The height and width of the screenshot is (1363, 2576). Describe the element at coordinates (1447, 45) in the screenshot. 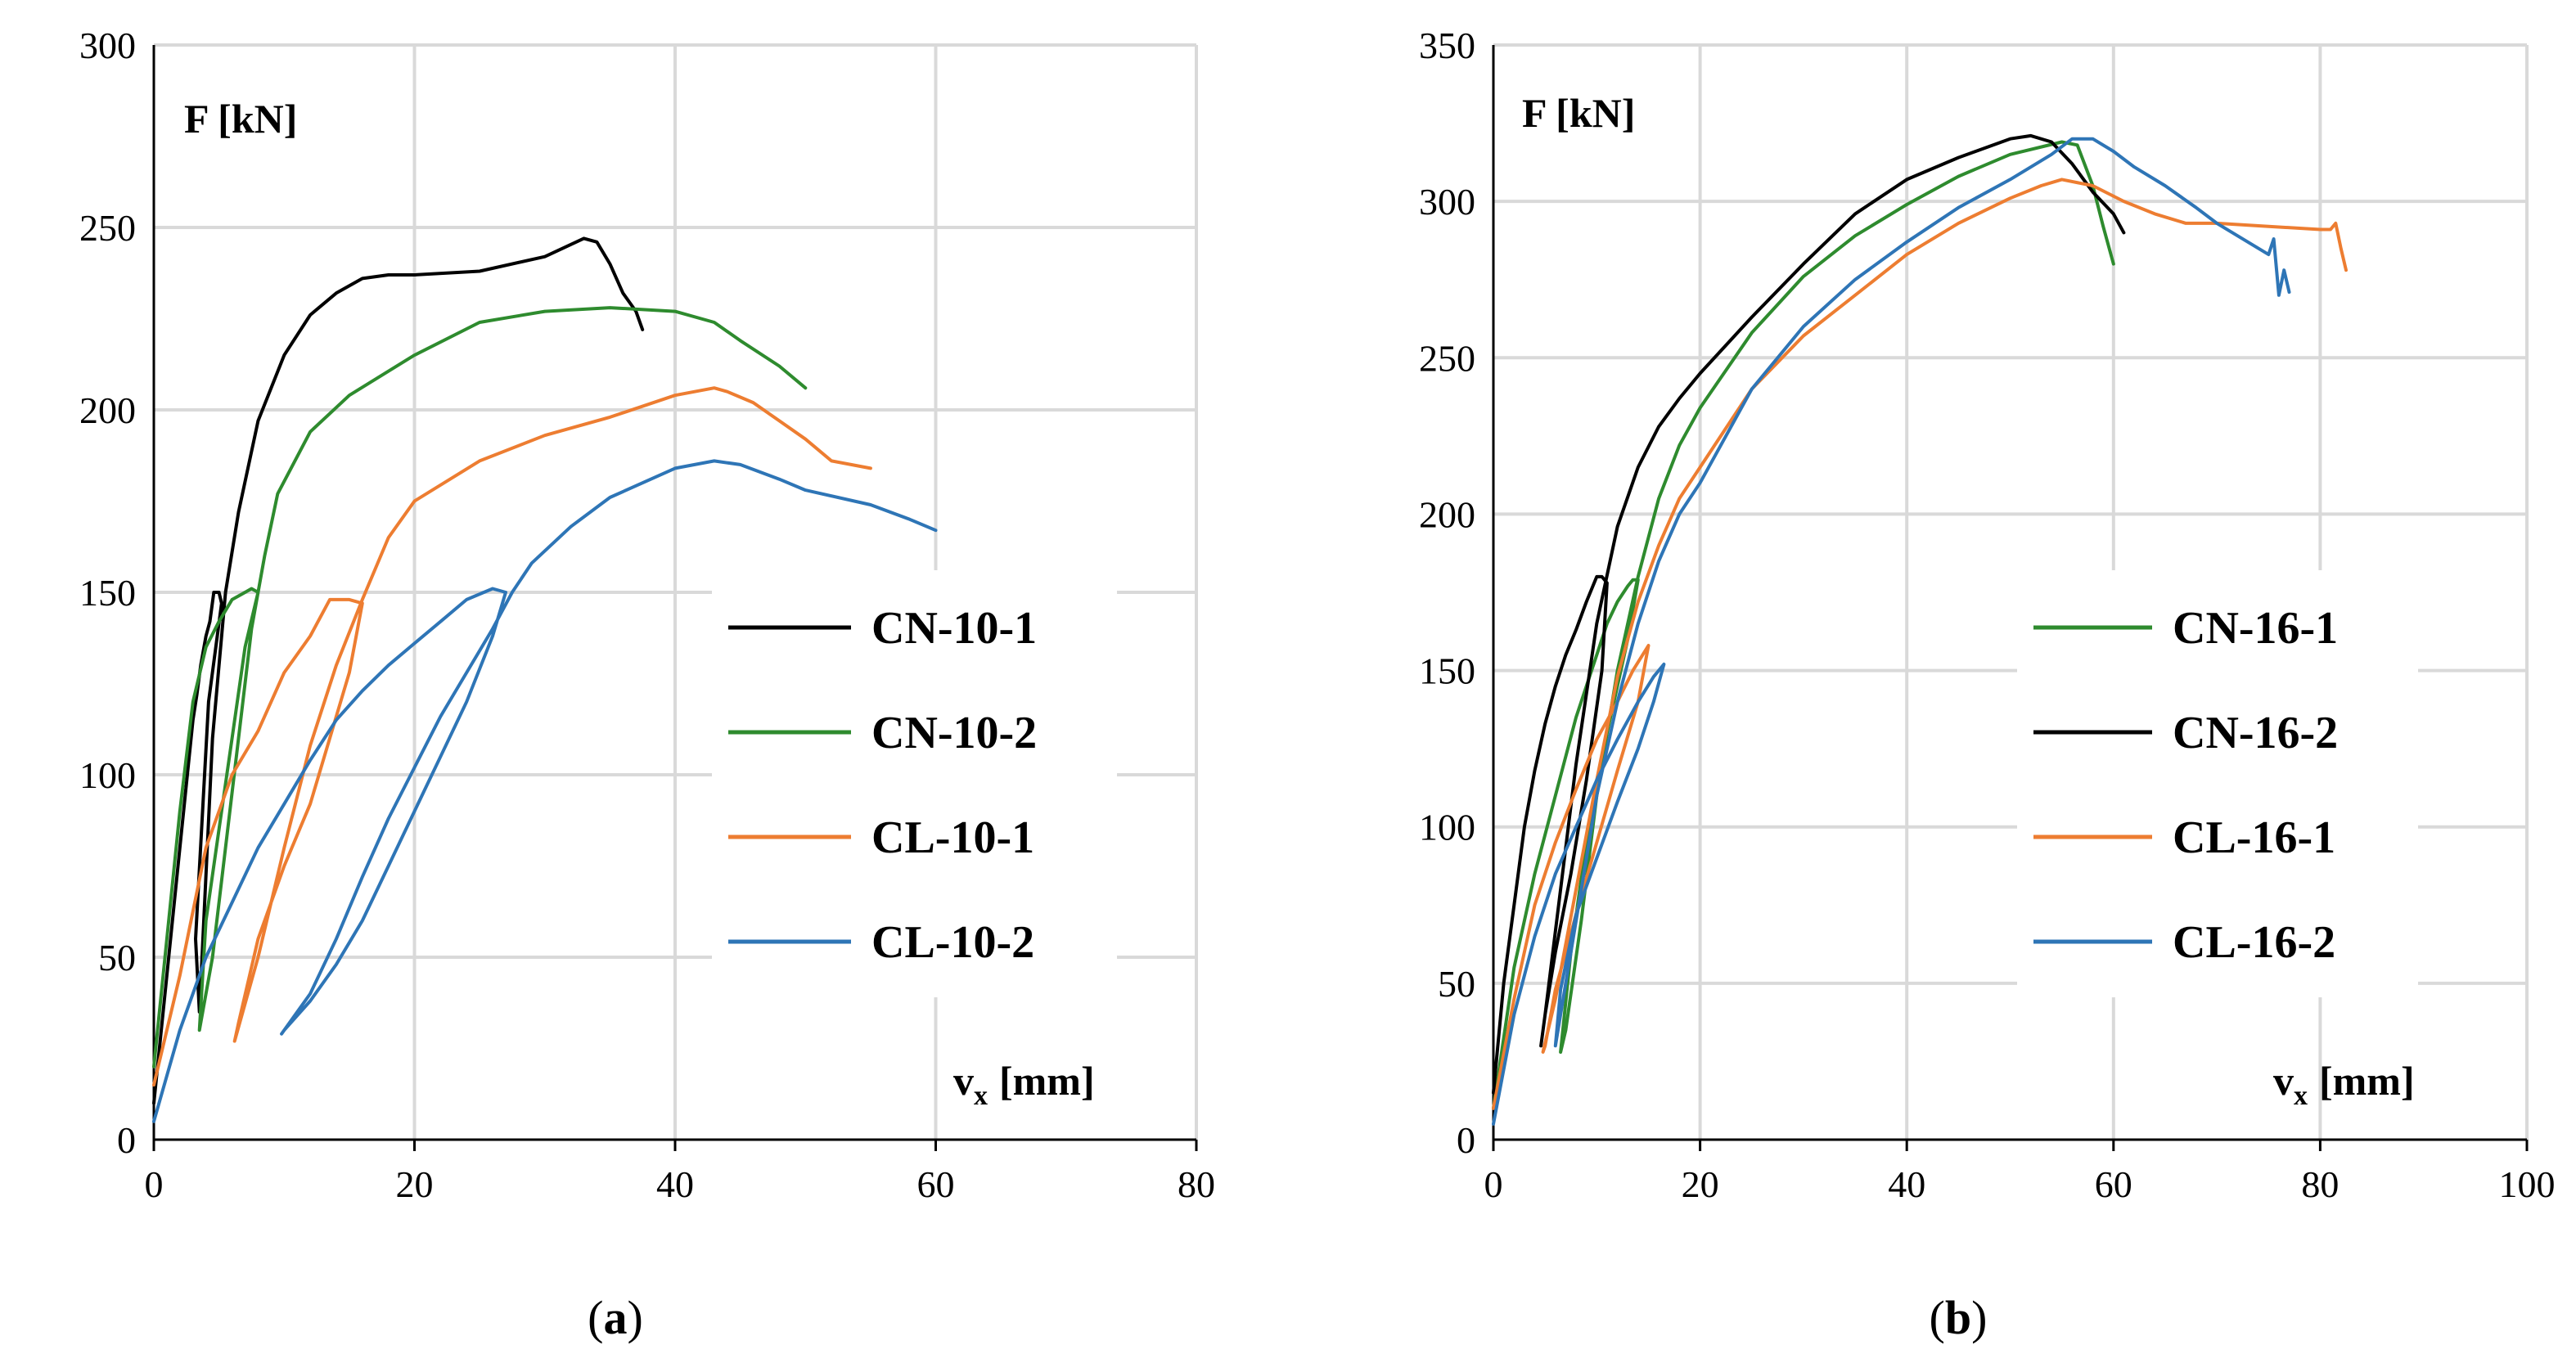

I see `y-tick-label: 350` at that location.